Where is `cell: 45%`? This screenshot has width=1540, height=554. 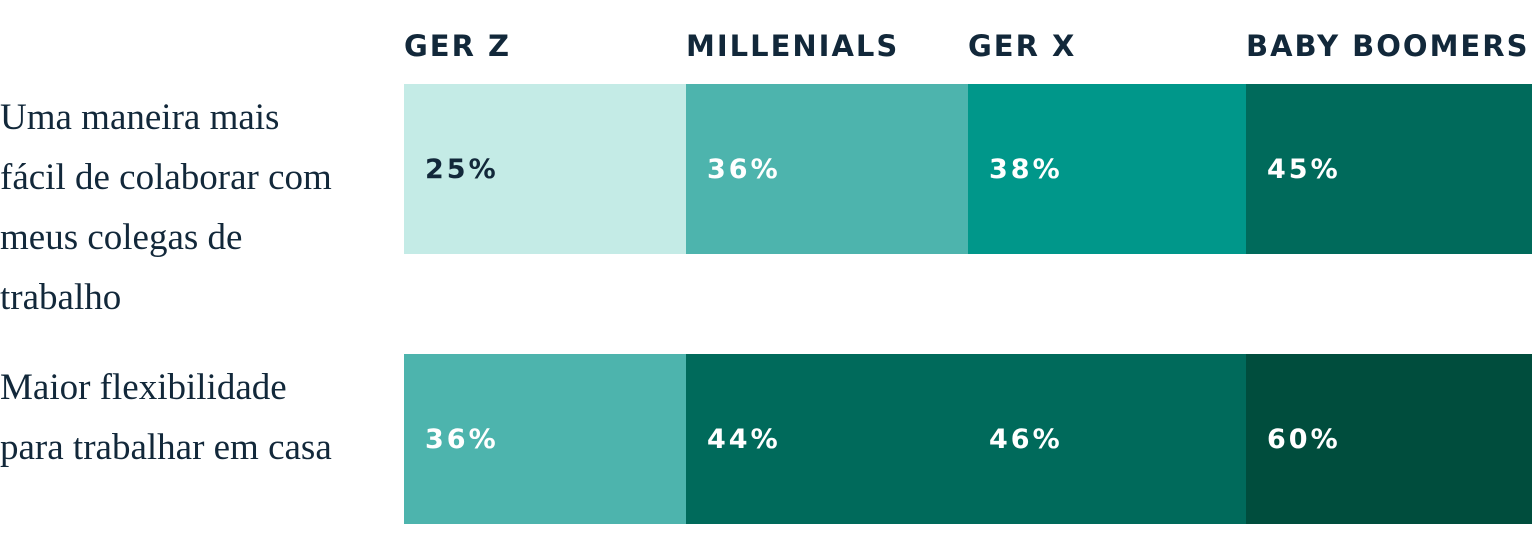 cell: 45% is located at coordinates (1389, 169).